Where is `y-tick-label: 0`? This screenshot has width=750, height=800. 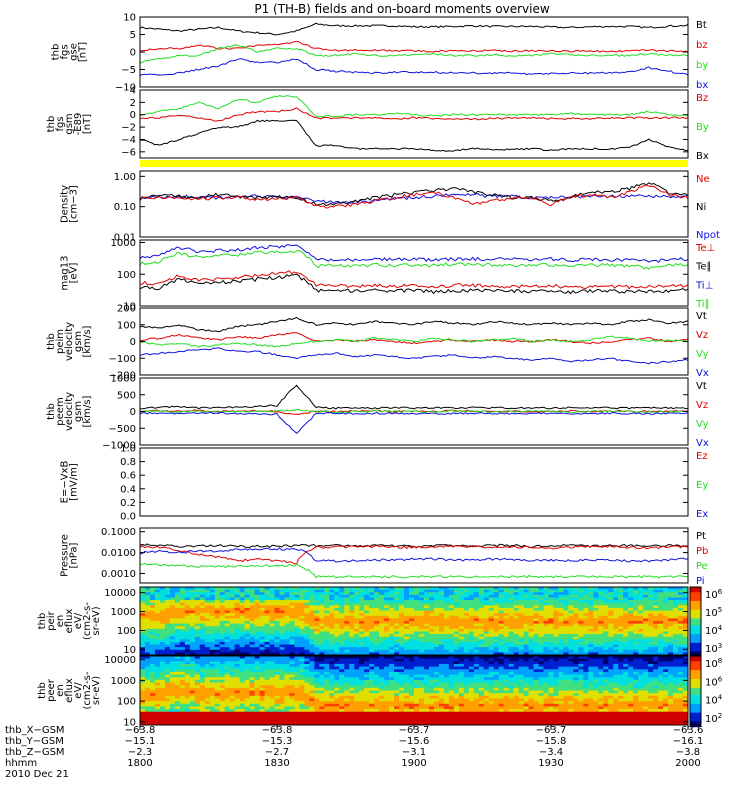
y-tick-label: 0 is located at coordinates (133, 342).